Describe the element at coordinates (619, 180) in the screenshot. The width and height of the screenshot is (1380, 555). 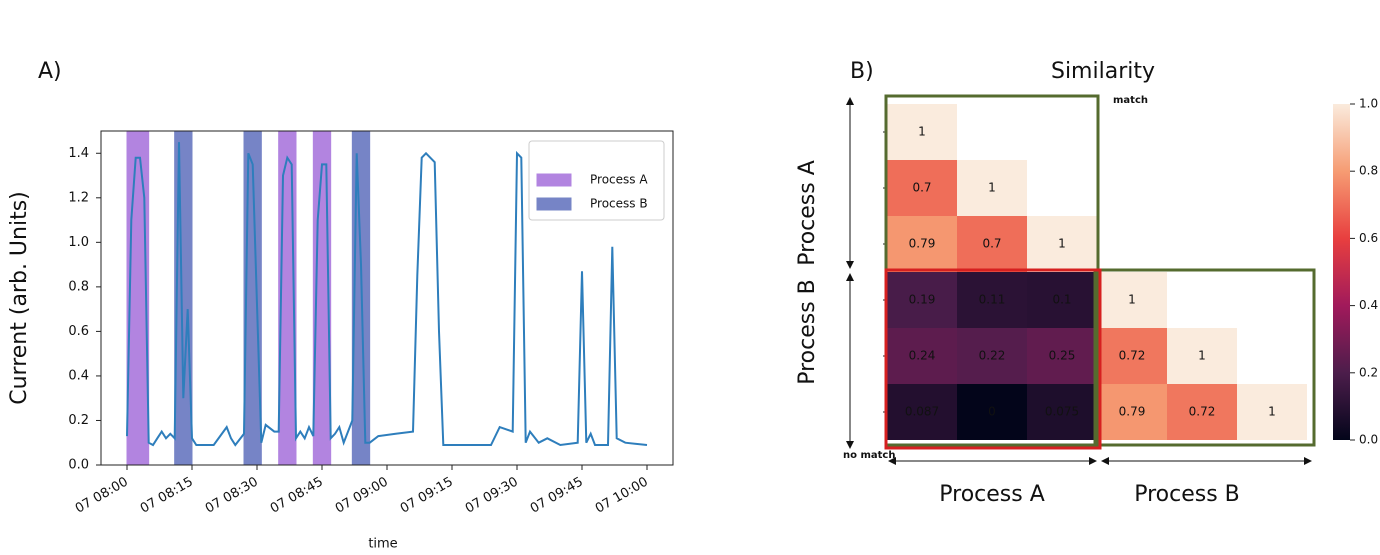
I see `legend-label: Process A` at that location.